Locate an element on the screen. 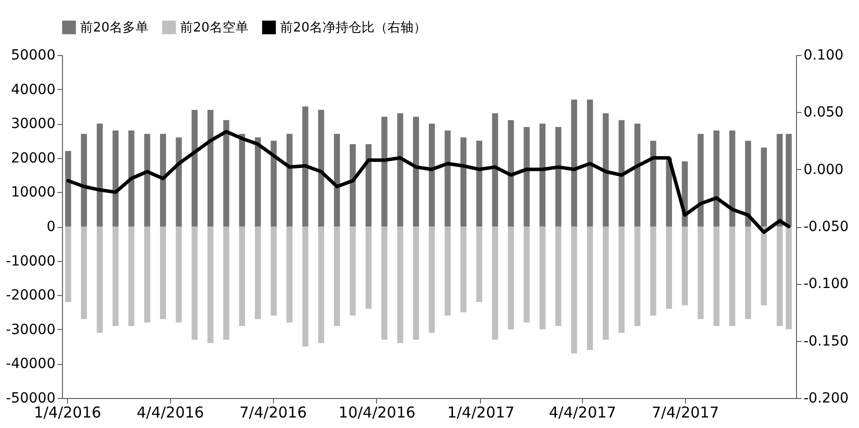 The image size is (859, 428). x-tick-label: 7/4/2016 is located at coordinates (273, 413).